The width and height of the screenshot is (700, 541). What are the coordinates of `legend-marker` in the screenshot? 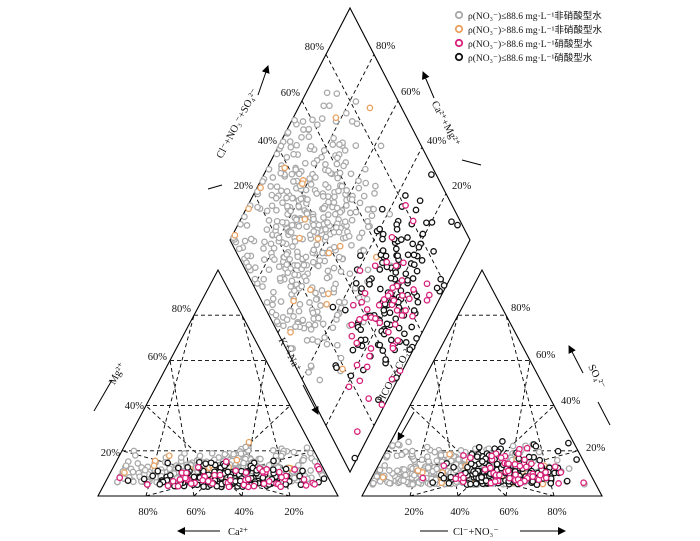 It's located at (459, 57).